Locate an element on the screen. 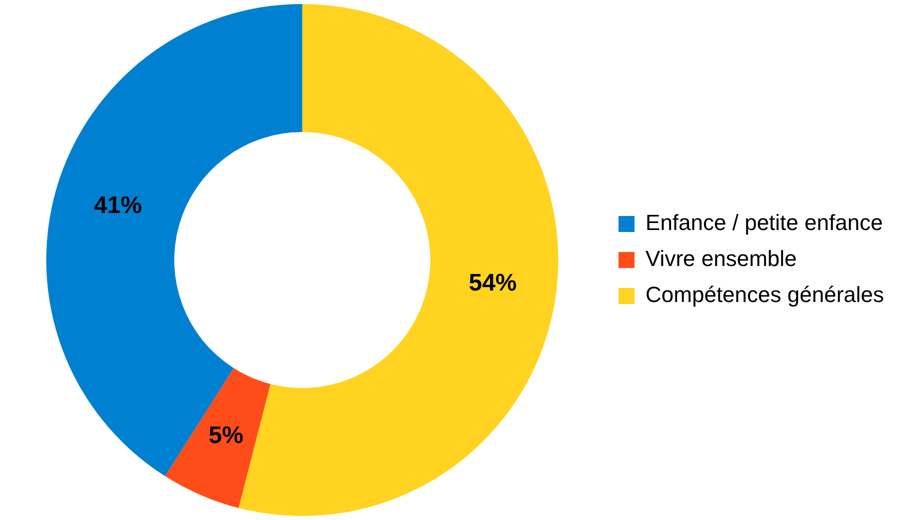 The height and width of the screenshot is (520, 904). legend-label: Vivre ensemble is located at coordinates (721, 259).